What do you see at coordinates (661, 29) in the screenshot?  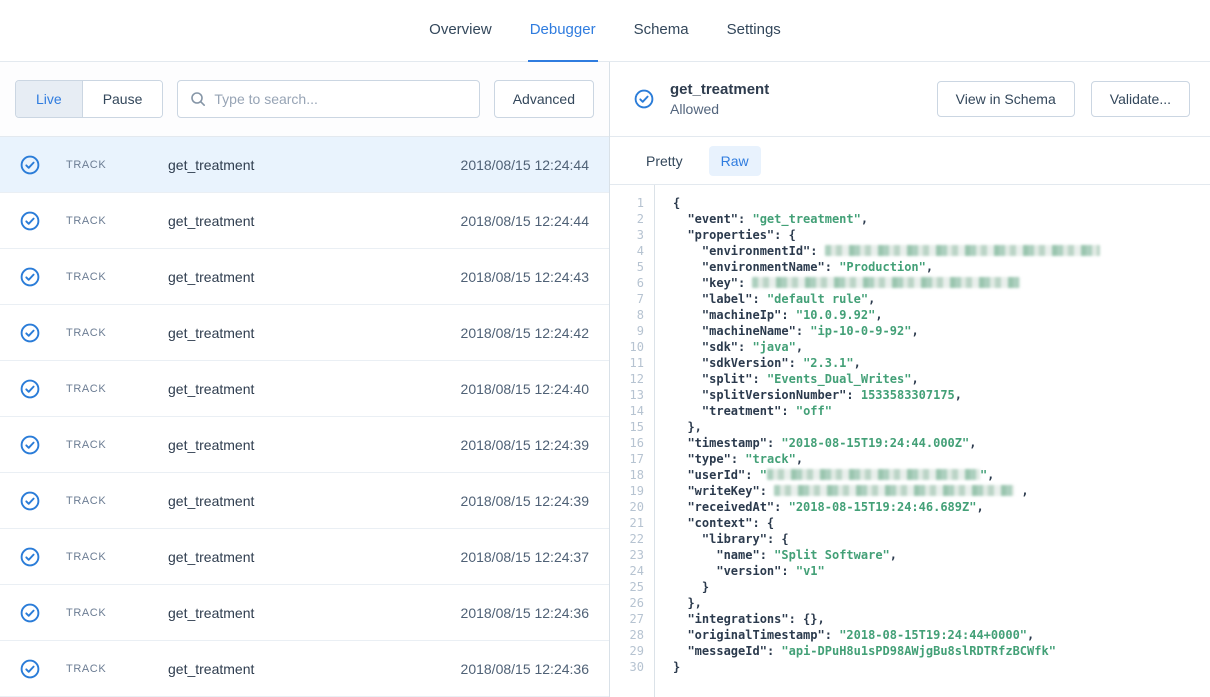 I see `tab-schema: Schema` at bounding box center [661, 29].